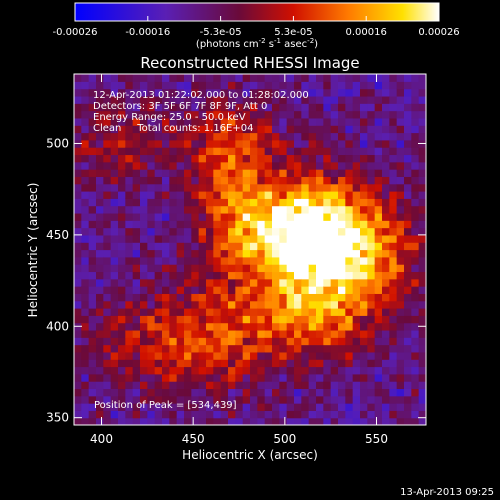 The height and width of the screenshot is (500, 500). Describe the element at coordinates (293, 32) in the screenshot. I see `colorbar-tick-label: 5.3e-05` at that location.